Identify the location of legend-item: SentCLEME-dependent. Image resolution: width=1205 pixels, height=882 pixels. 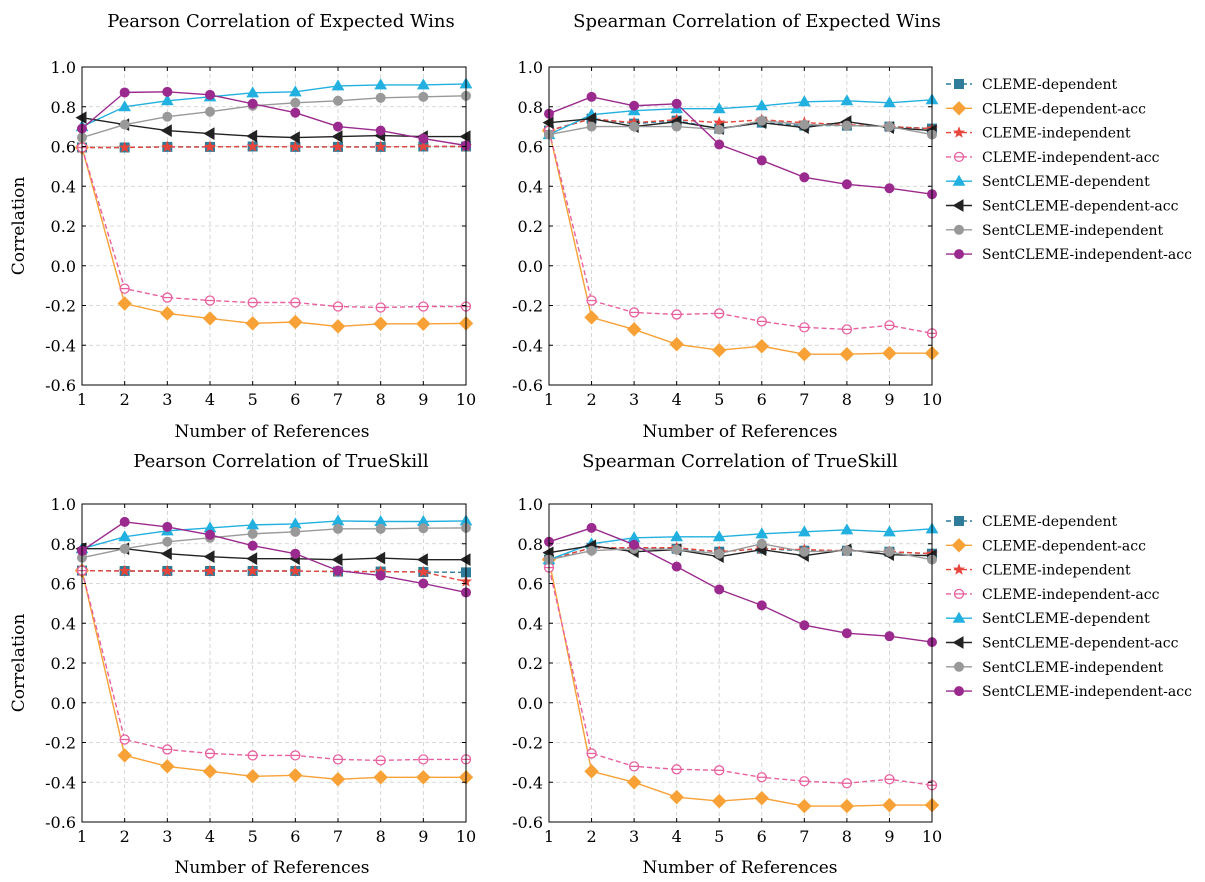
(1048, 619).